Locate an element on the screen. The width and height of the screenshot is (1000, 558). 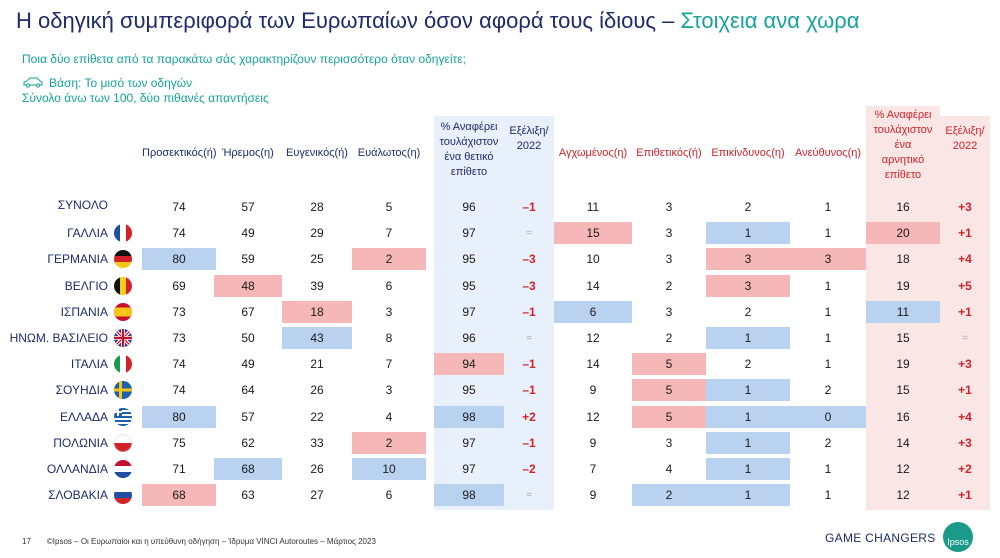
ipsos-logo: Ipsos is located at coordinates (958, 537).